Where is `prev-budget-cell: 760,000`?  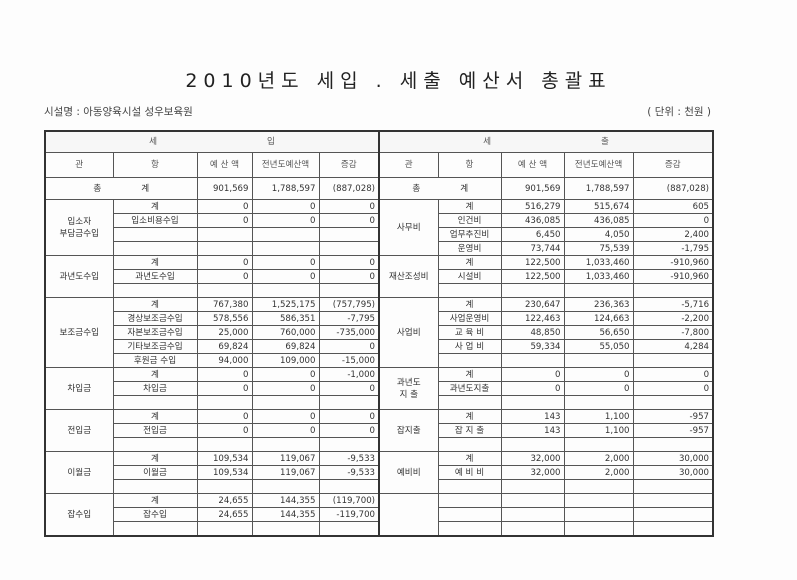
prev-budget-cell: 760,000 is located at coordinates (285, 332).